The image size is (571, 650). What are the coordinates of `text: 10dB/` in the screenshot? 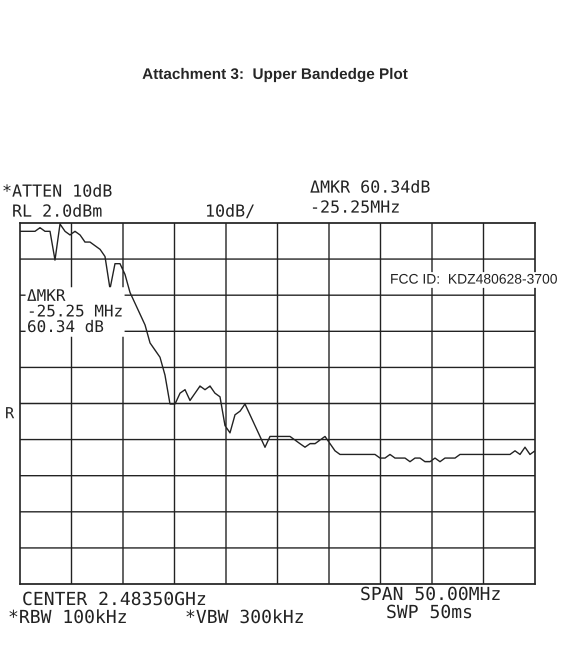 It's located at (230, 211).